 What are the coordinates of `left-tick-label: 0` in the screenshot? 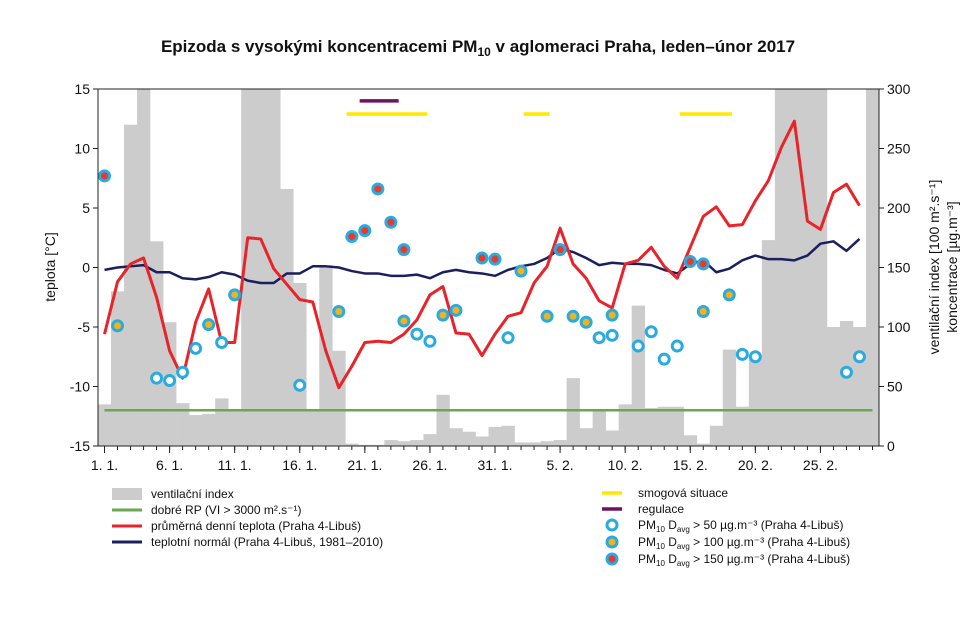 It's located at (86, 268).